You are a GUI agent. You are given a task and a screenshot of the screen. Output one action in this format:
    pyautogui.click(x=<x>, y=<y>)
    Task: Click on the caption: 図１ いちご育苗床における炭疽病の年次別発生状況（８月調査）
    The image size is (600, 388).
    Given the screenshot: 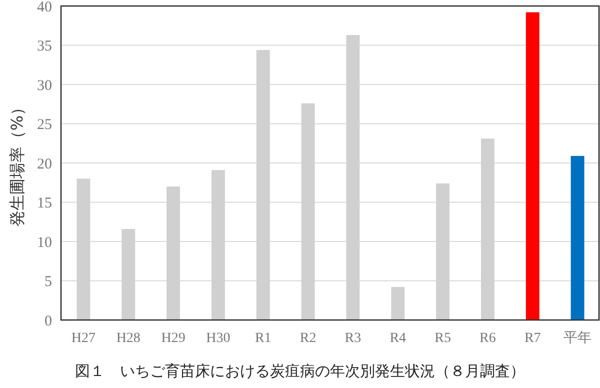 What is the action you would take?
    pyautogui.click(x=300, y=371)
    